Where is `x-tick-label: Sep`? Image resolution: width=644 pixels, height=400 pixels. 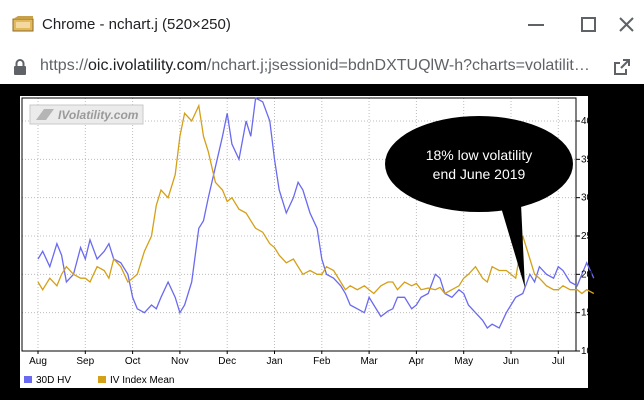 x-tick-label: Sep is located at coordinates (85, 361).